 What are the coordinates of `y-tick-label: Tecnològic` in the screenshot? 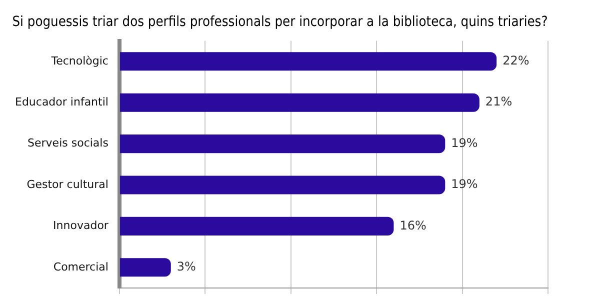 It's located at (79, 61).